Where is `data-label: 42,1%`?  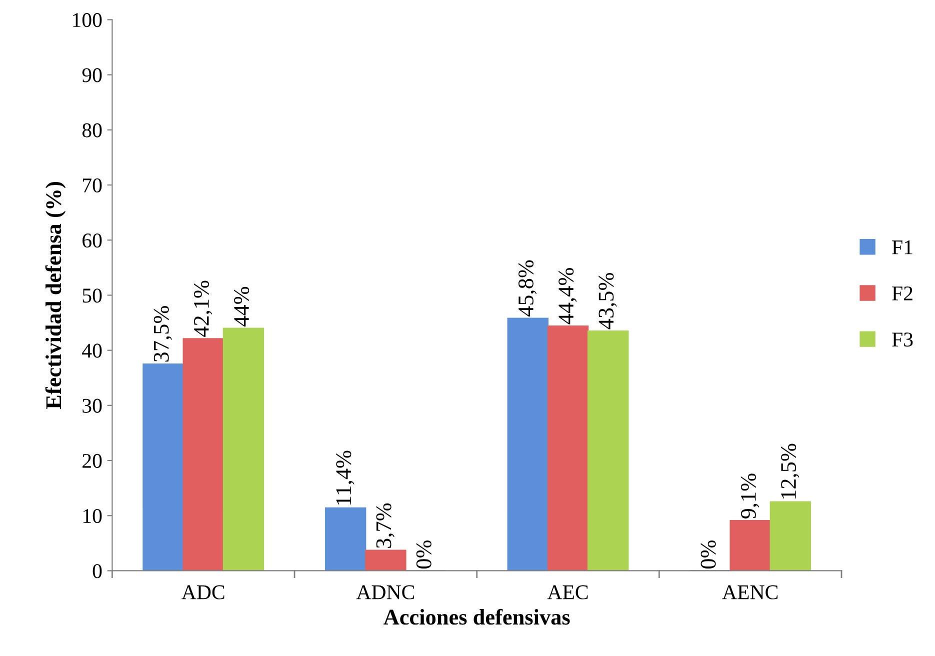 data-label: 42,1% is located at coordinates (203, 308).